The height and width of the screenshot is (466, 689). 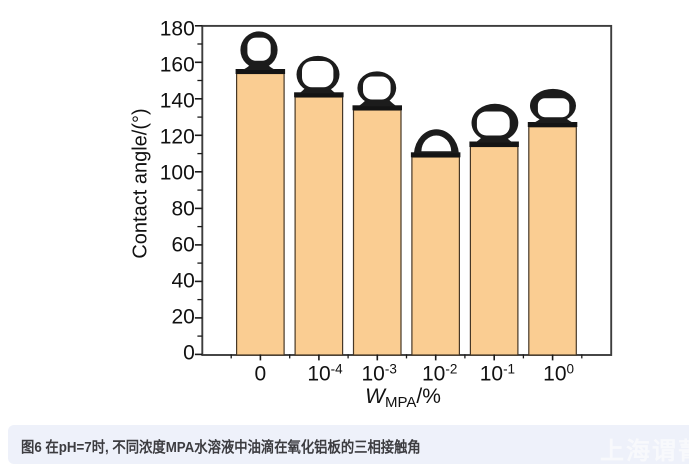 I want to click on svg-text: 160, so click(x=177, y=64).